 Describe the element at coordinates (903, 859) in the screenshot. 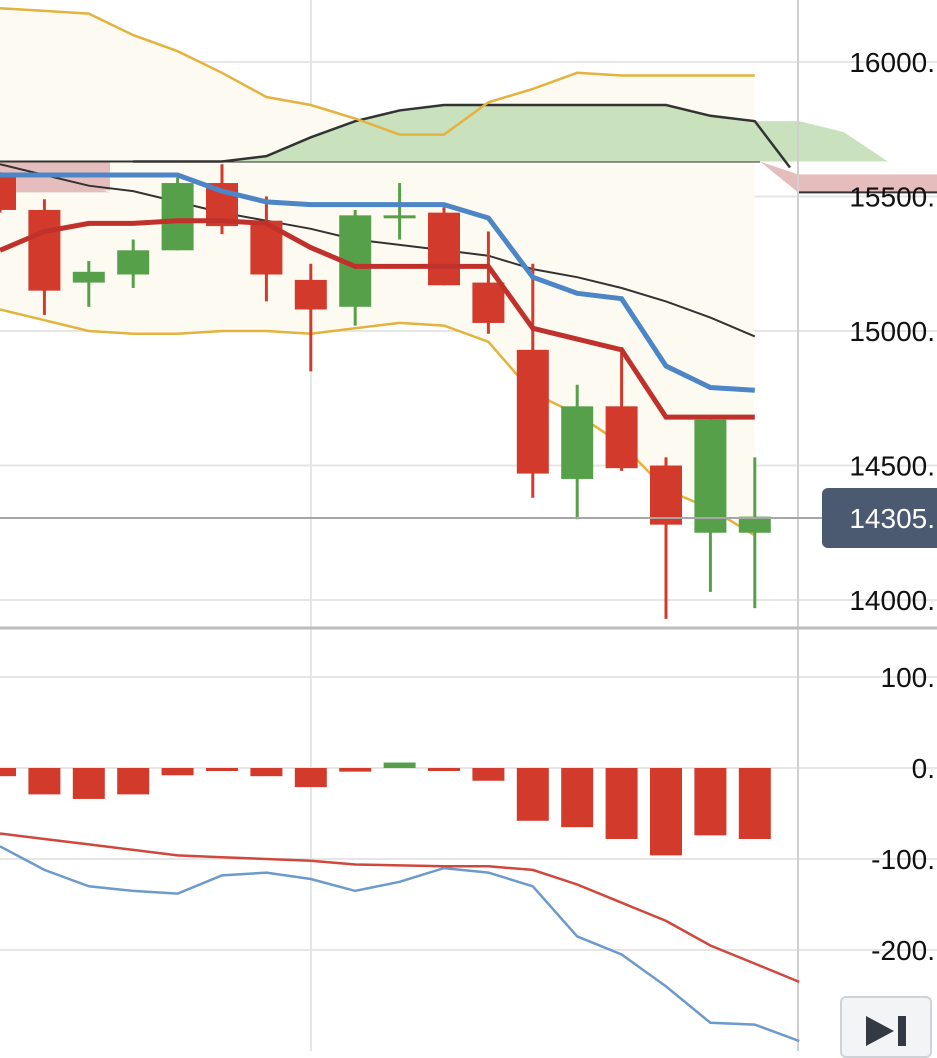

I see `osc-axis-label: -100.` at that location.